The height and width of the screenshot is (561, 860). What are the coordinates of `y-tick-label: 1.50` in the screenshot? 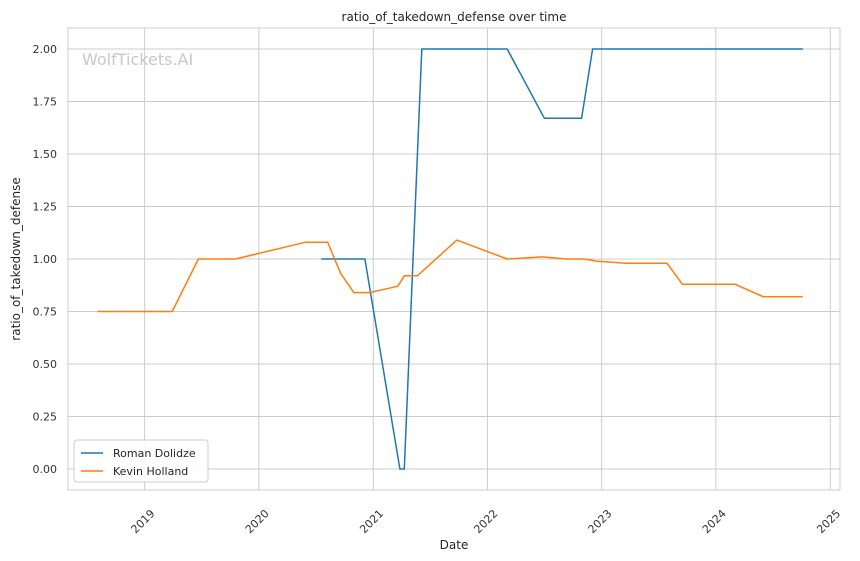 It's located at (45, 154).